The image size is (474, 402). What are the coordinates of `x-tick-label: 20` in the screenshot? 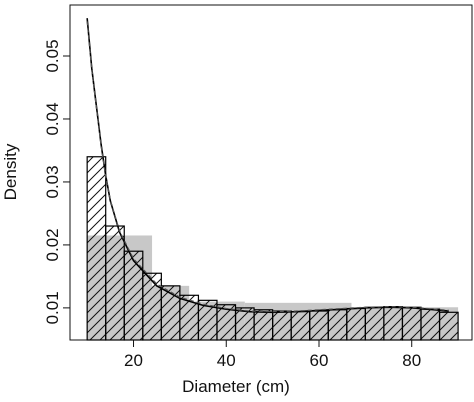 It's located at (133, 360).